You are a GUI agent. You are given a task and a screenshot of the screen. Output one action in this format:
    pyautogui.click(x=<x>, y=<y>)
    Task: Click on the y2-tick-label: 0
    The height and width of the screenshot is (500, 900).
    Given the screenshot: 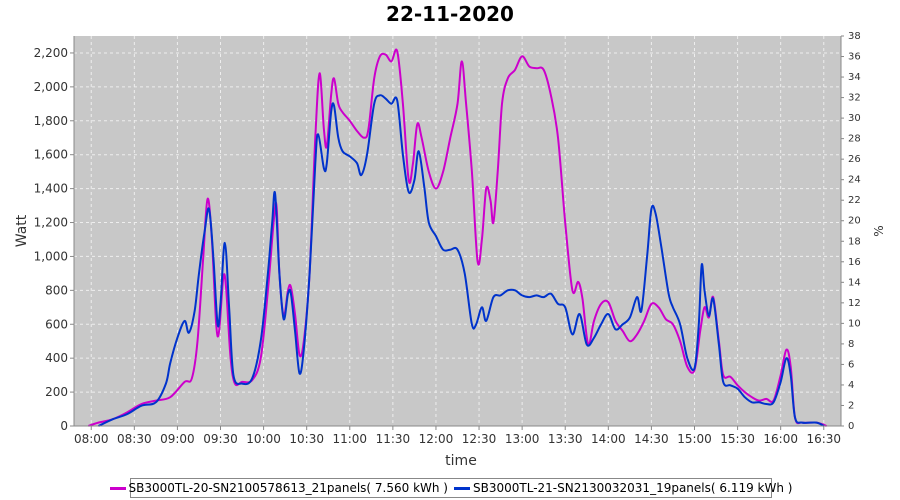 What is the action you would take?
    pyautogui.click(x=851, y=426)
    